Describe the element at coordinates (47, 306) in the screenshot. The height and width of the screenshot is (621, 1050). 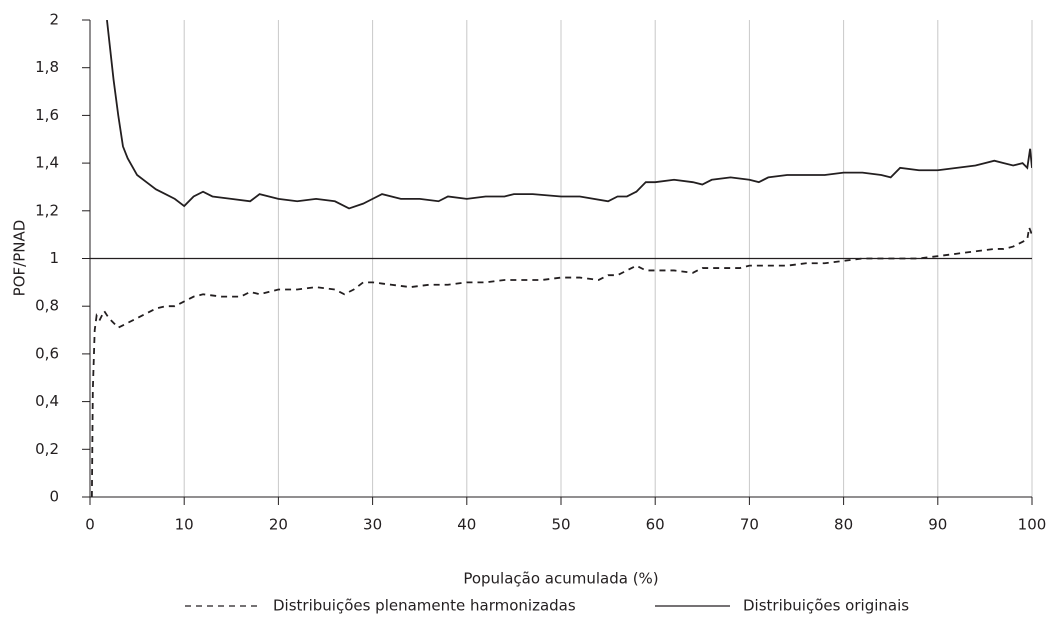
I see `y-tick-label: 0,8` at that location.